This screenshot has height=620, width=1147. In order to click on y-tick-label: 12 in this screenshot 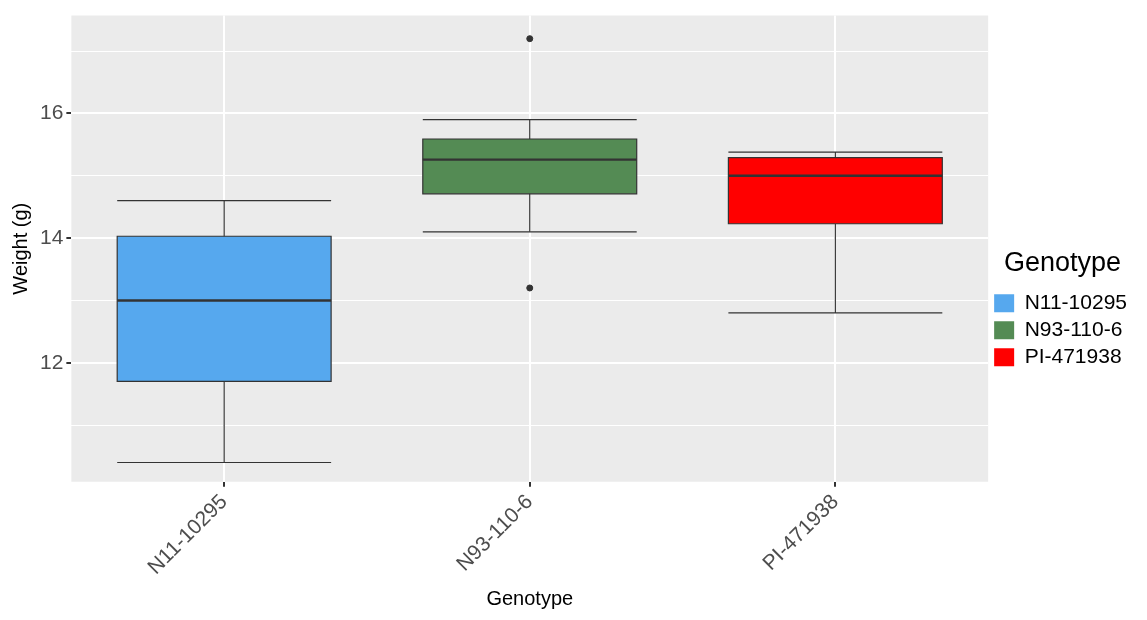, I will do `click(52, 361)`.